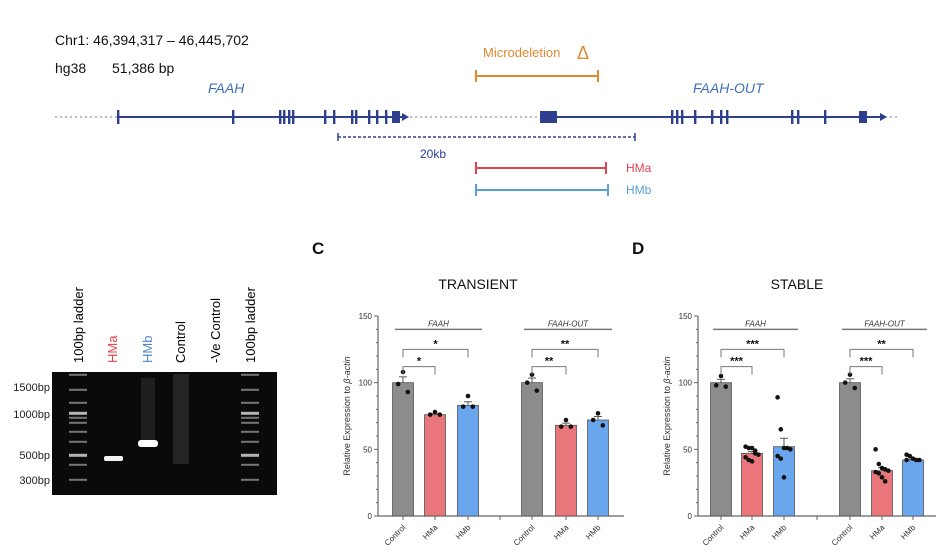 This screenshot has width=940, height=558. Describe the element at coordinates (370, 516) in the screenshot. I see `y-tick-label: 0` at that location.